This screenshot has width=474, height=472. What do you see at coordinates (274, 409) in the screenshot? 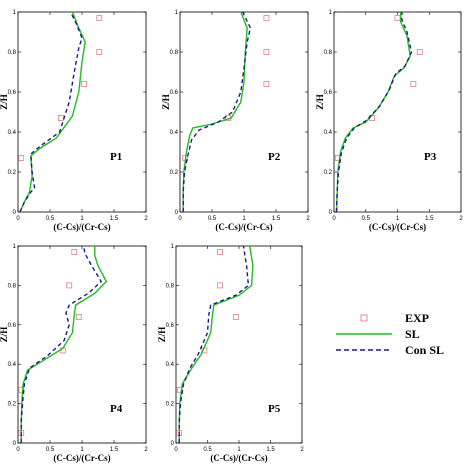
I see `panel-title: P5` at bounding box center [274, 409].